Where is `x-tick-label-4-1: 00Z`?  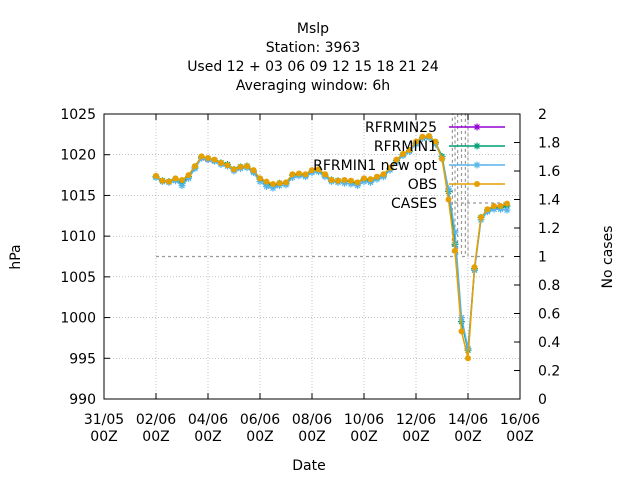
x-tick-label-4-1: 00Z is located at coordinates (311, 437).